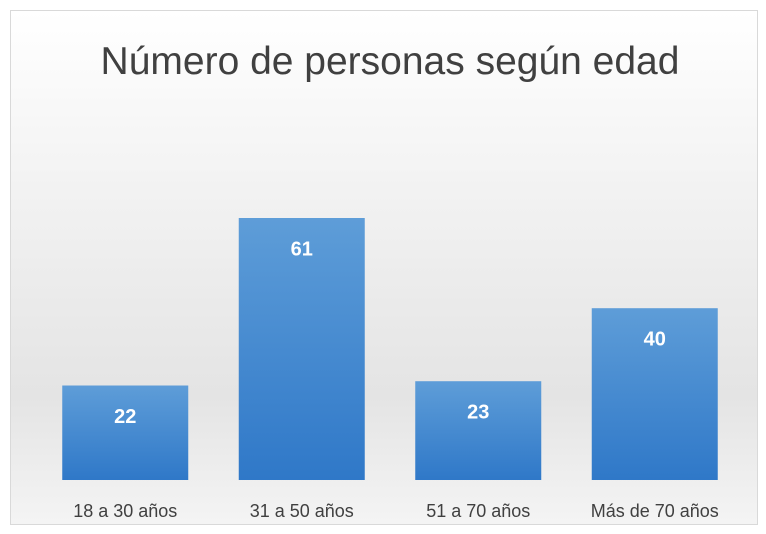  What do you see at coordinates (478, 412) in the screenshot?
I see `data-label: 23` at bounding box center [478, 412].